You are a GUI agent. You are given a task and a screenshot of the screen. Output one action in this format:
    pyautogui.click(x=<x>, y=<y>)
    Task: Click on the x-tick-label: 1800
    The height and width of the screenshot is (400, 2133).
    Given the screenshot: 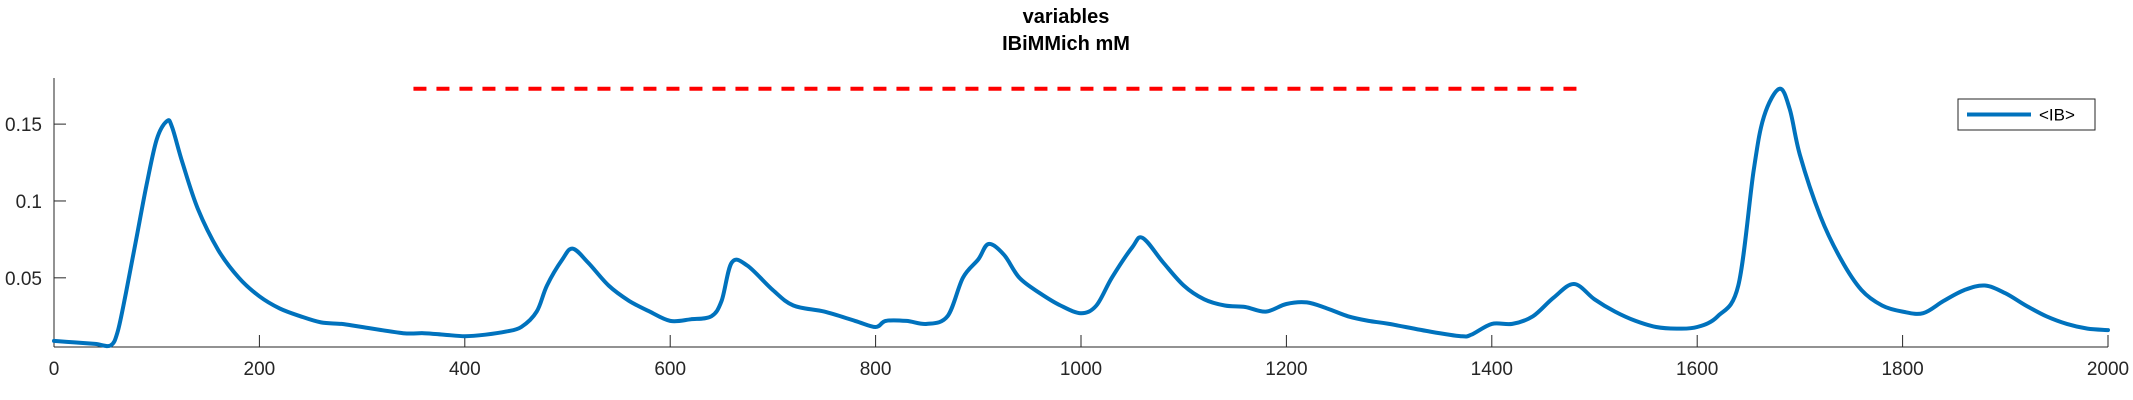 What is the action you would take?
    pyautogui.click(x=1902, y=369)
    